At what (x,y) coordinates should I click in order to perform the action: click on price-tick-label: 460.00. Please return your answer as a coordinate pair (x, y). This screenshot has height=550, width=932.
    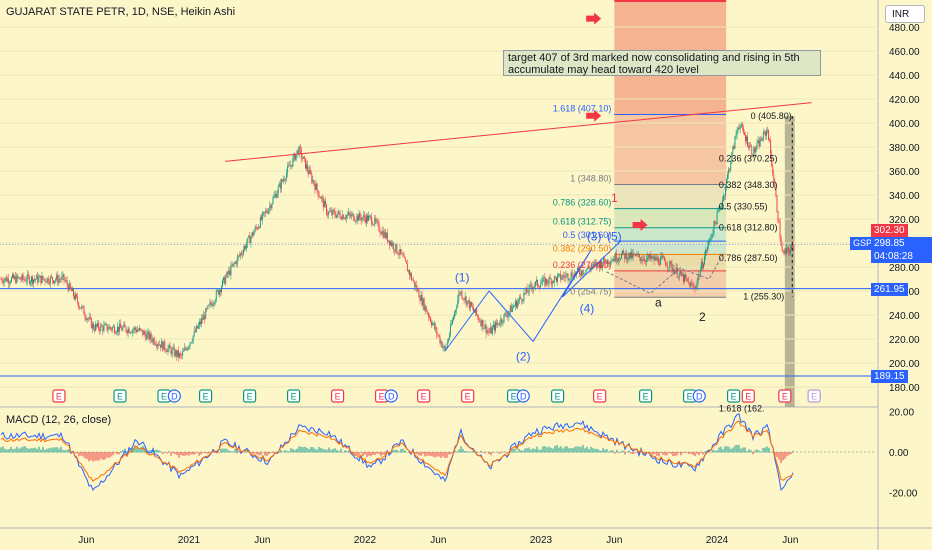
    Looking at the image, I should click on (904, 52).